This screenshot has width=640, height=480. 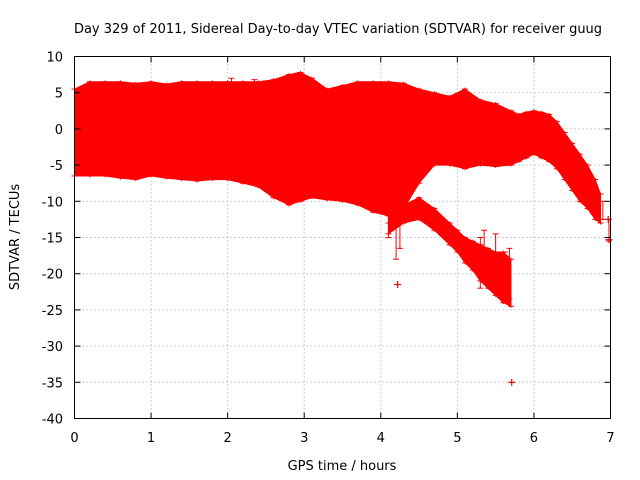 What do you see at coordinates (52, 275) in the screenshot?
I see `y-tick-label: -20` at bounding box center [52, 275].